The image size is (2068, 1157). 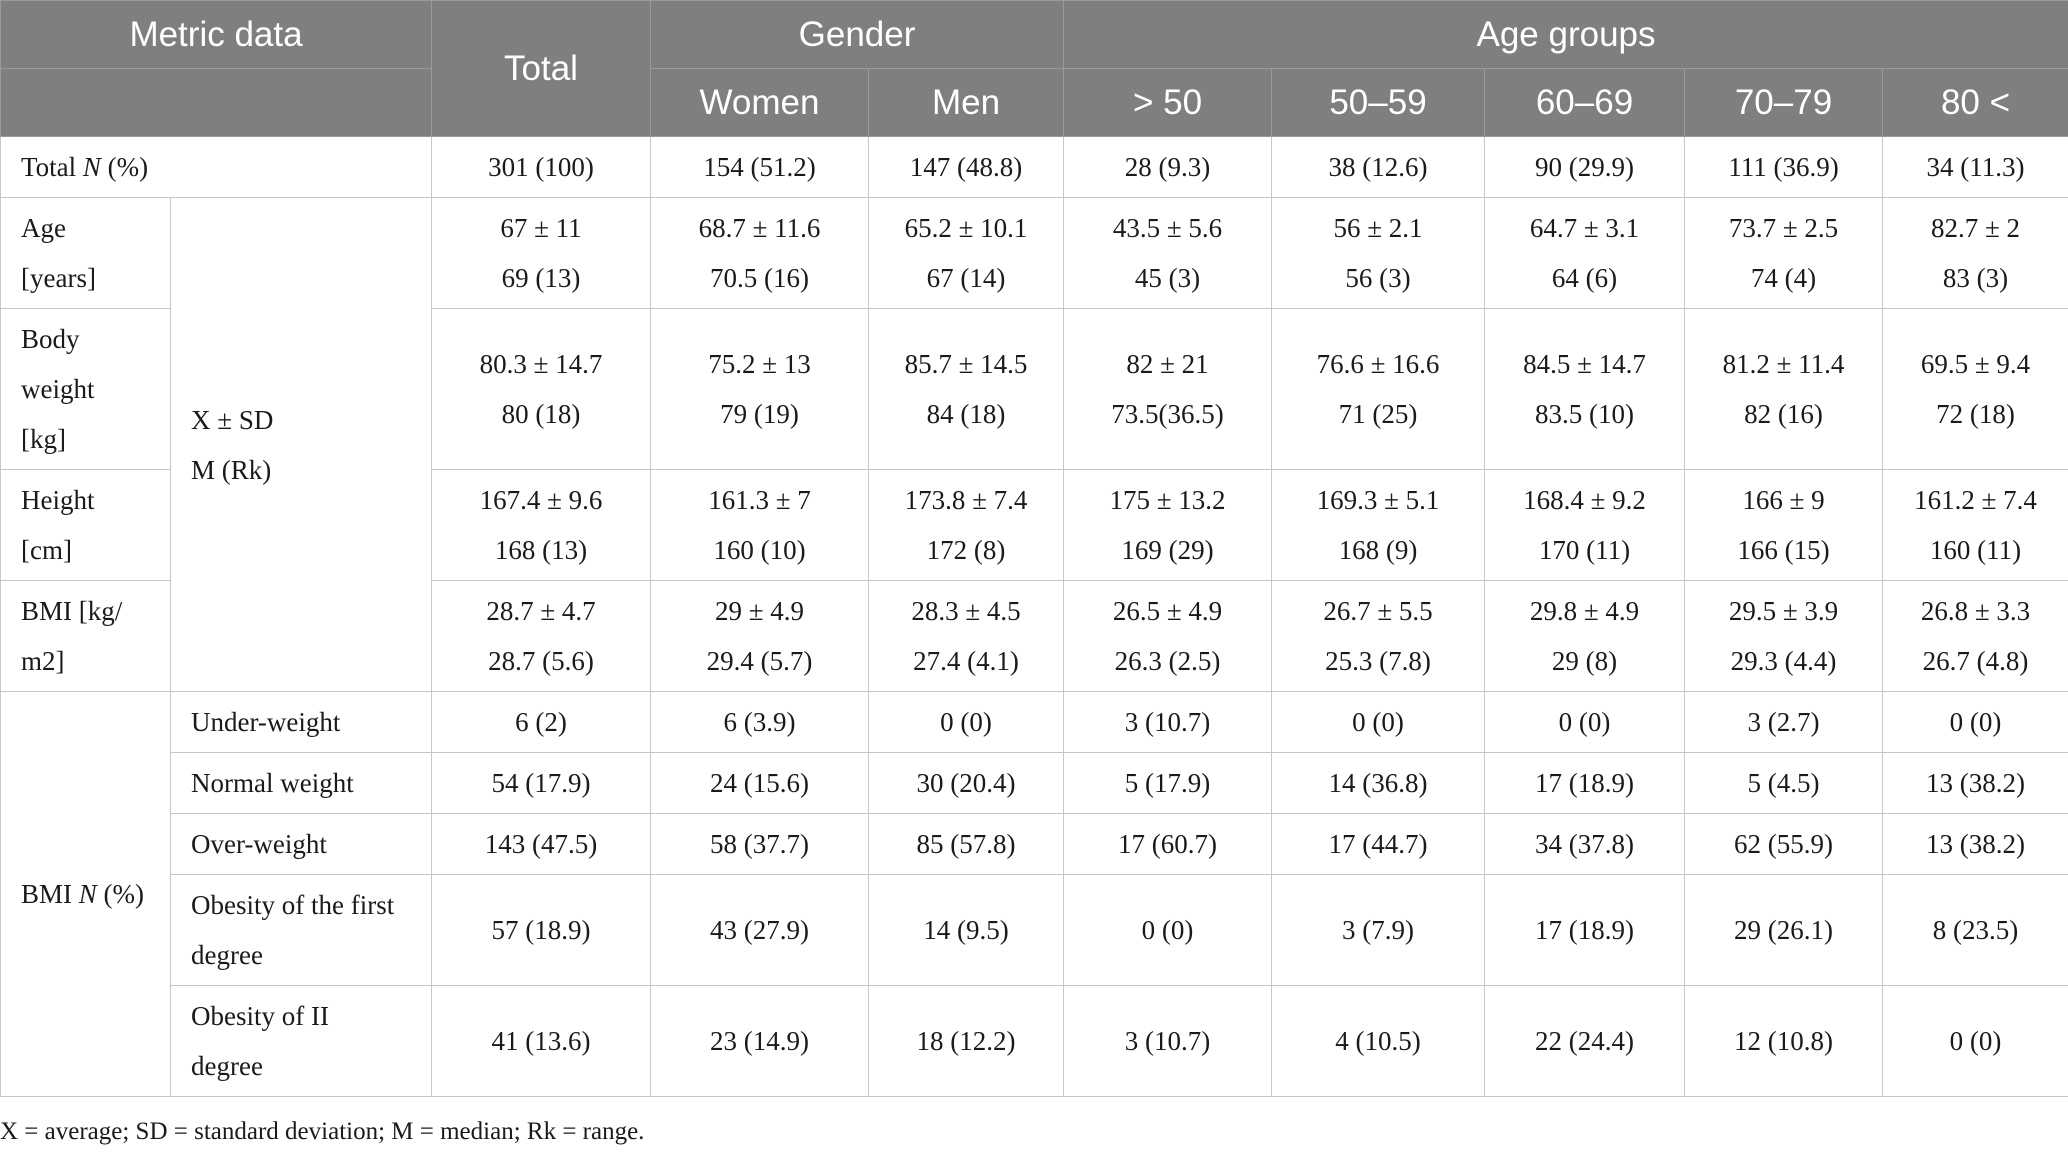 I want to click on cell-age-under-50: 43.5 ± 5.6 45 (3), so click(x=1167, y=253).